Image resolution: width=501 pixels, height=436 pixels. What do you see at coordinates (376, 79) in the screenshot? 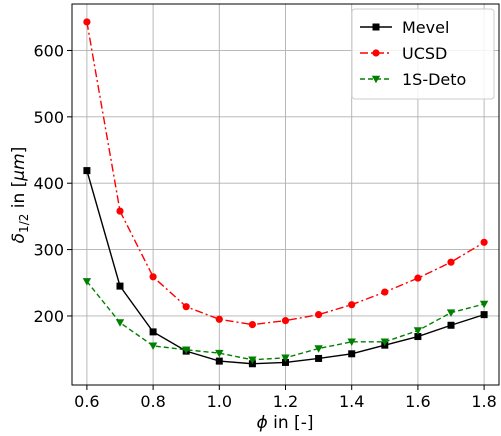
I see `legend-marker-1s-deto` at bounding box center [376, 79].